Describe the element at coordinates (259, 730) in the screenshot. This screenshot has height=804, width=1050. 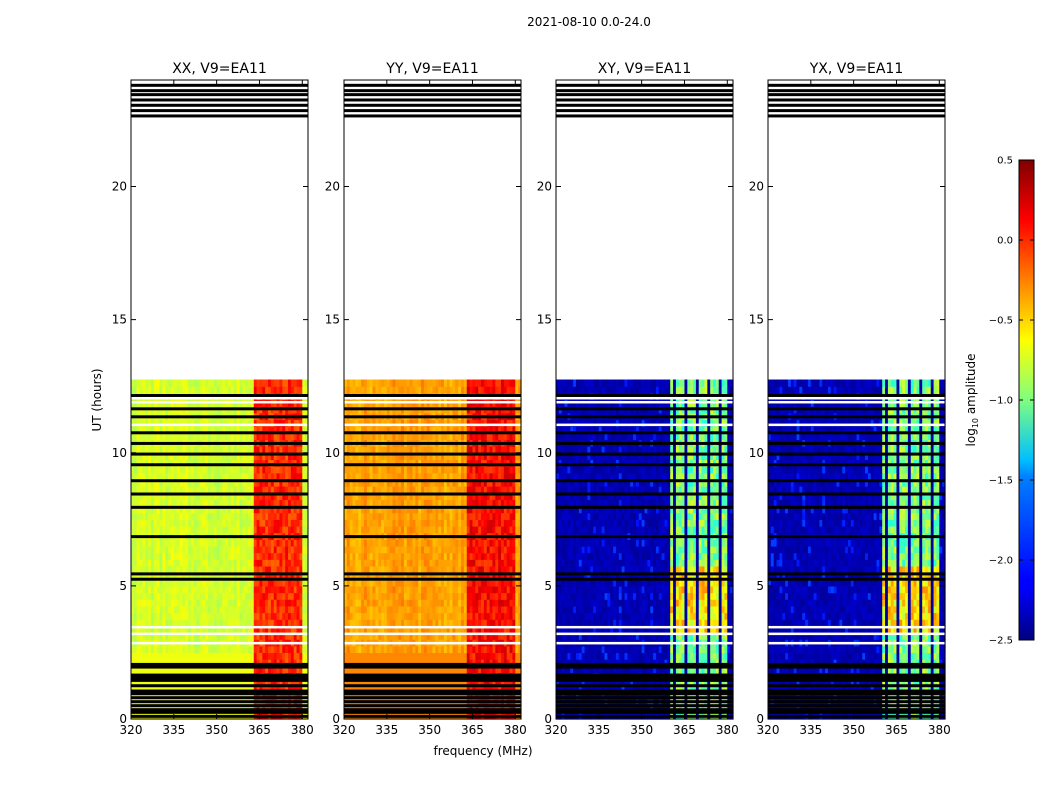
I see `x-tick-label: 365` at that location.